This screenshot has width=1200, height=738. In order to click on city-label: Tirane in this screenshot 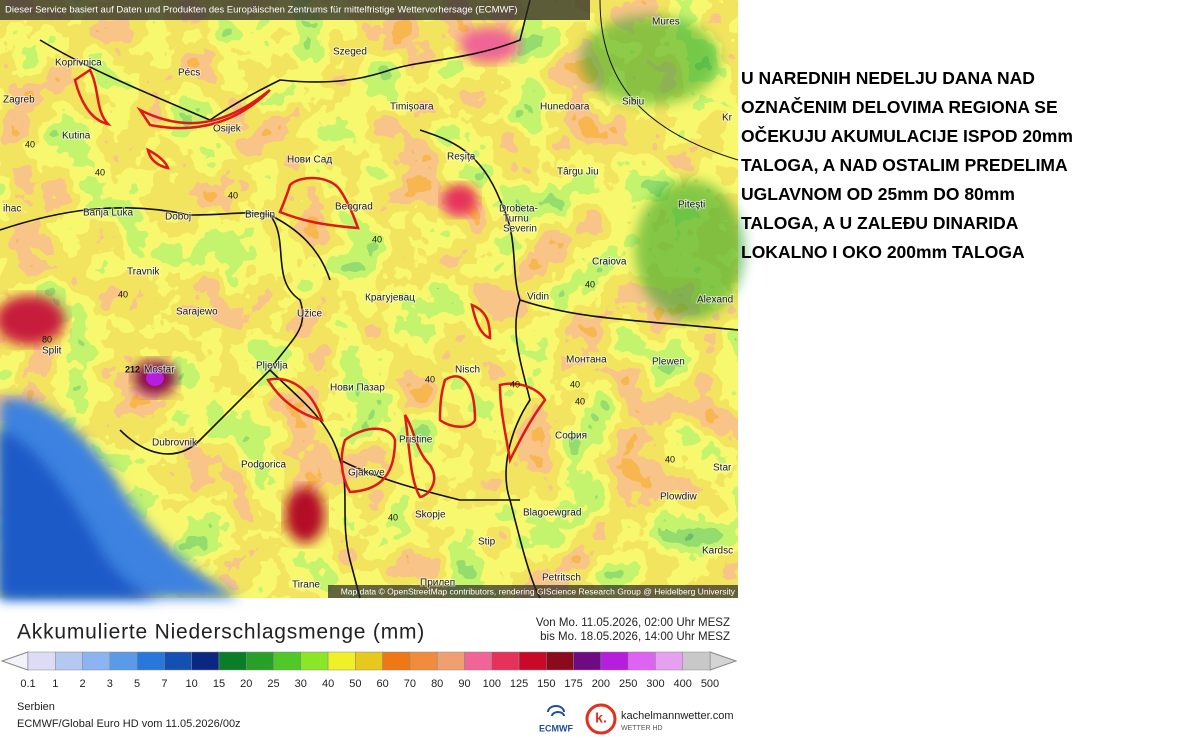, I will do `click(306, 585)`.